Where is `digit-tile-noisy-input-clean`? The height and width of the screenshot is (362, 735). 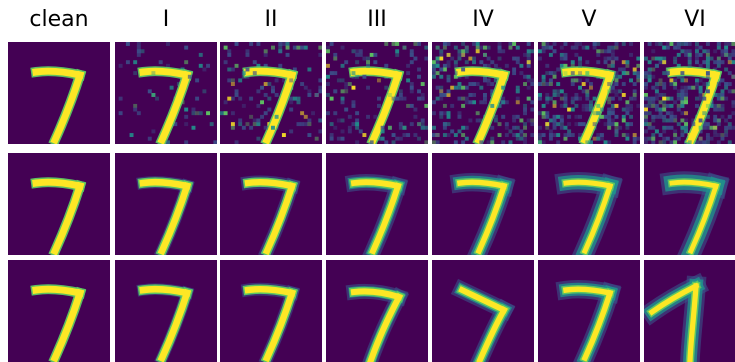 digit-tile-noisy-input-clean is located at coordinates (59, 93).